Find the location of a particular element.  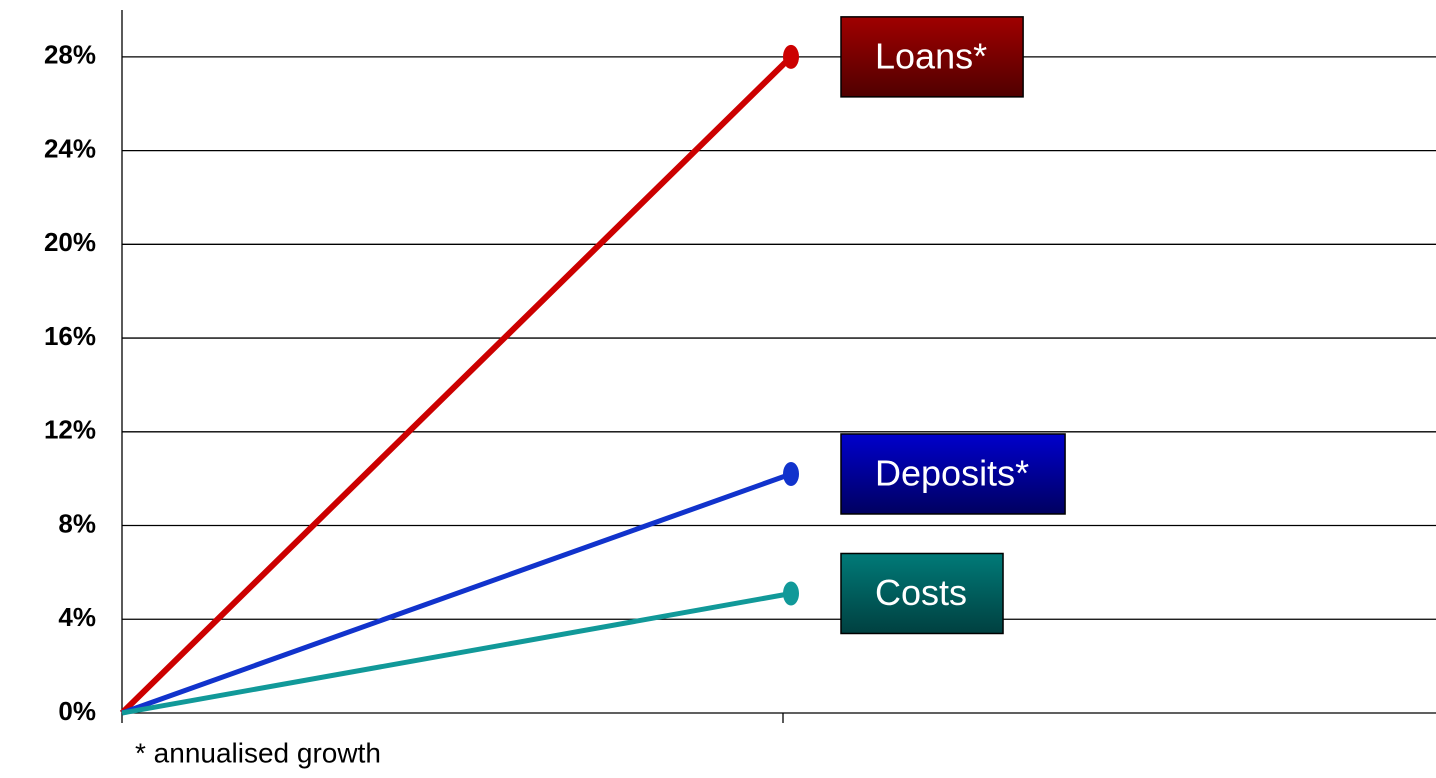

y-tick-label: 16% is located at coordinates (70, 336).